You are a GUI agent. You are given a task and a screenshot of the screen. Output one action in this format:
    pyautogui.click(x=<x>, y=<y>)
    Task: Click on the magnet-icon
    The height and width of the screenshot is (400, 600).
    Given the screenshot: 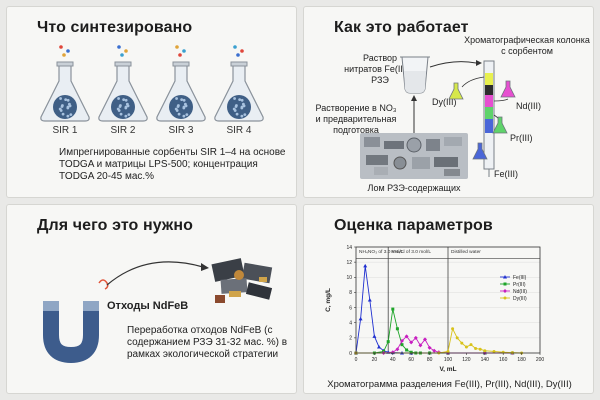 What is the action you would take?
    pyautogui.click(x=71, y=332)
    